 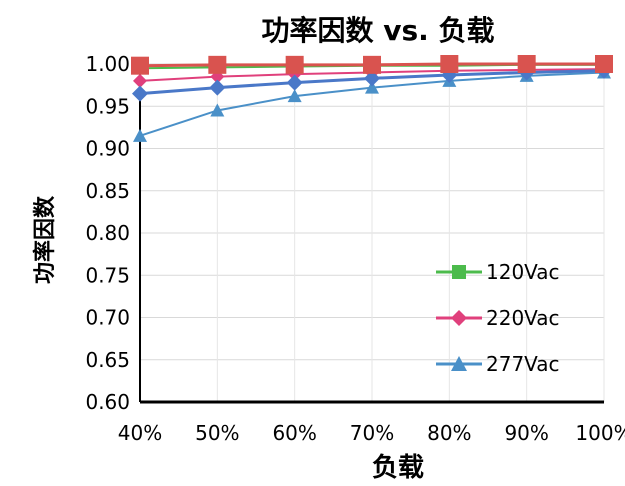 I want to click on y-tick-label-2: 0.70, so click(x=107, y=318).